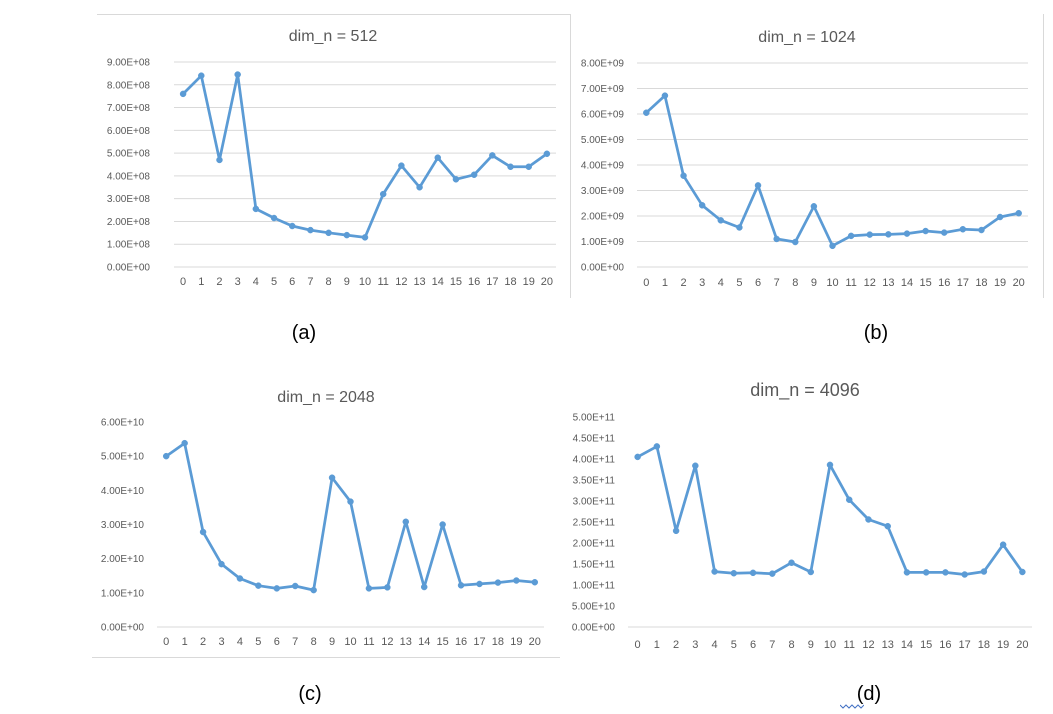 The height and width of the screenshot is (714, 1053). Describe the element at coordinates (868, 645) in the screenshot. I see `x-tick-label: 12` at that location.